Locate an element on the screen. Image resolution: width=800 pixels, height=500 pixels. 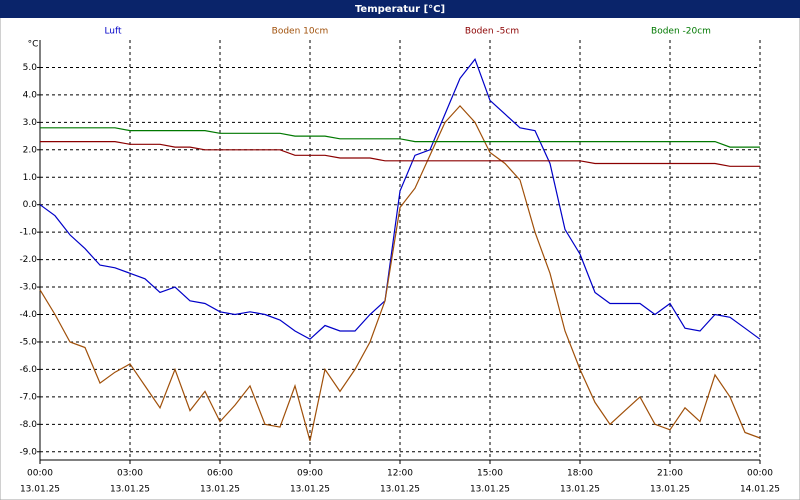
x-tick-label: 12:00 is located at coordinates (400, 474).